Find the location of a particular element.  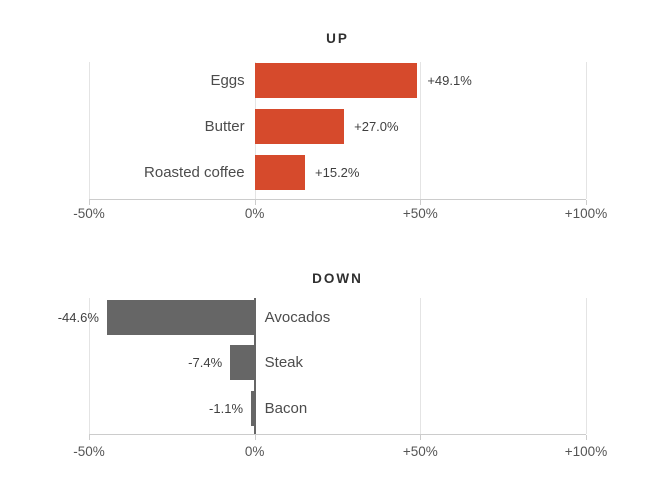

category-label: Avocados is located at coordinates (297, 317).